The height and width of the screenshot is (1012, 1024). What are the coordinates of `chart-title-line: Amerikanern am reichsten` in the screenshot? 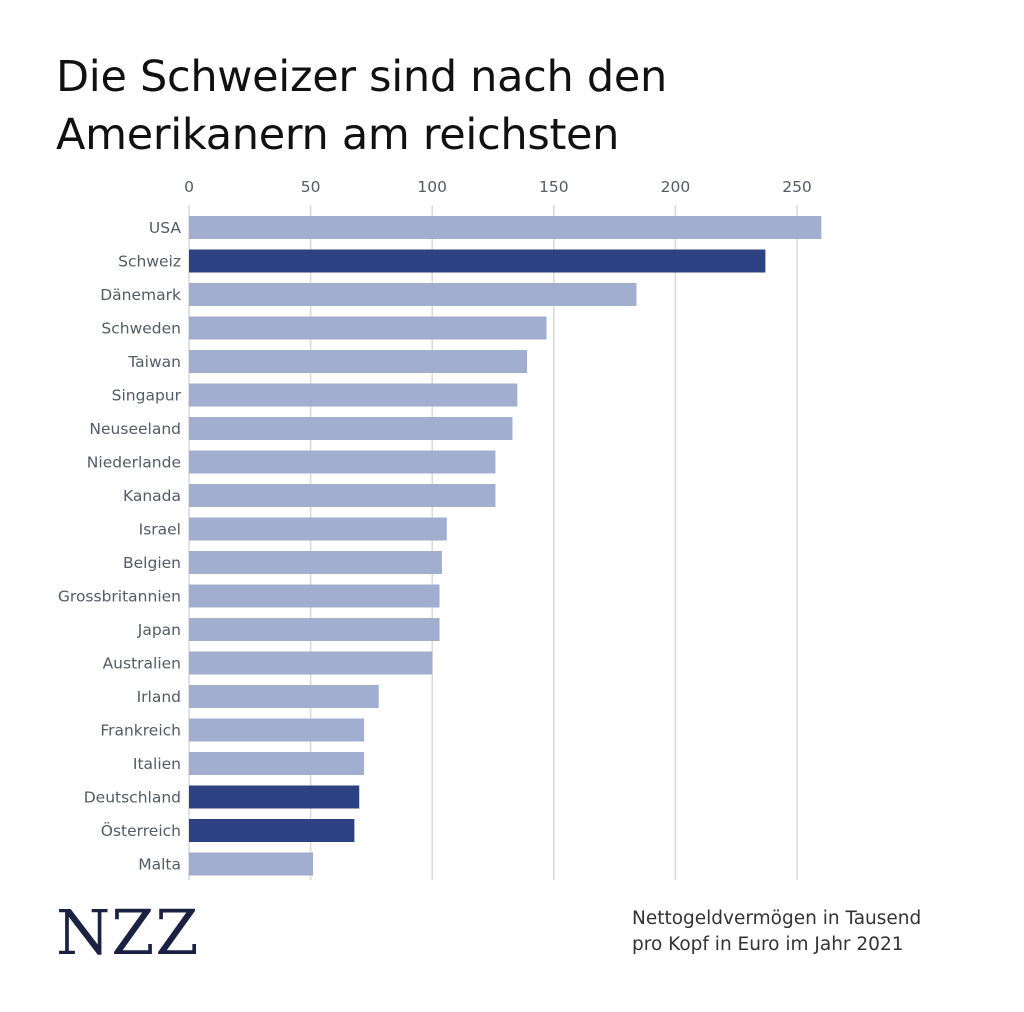 It's located at (338, 135).